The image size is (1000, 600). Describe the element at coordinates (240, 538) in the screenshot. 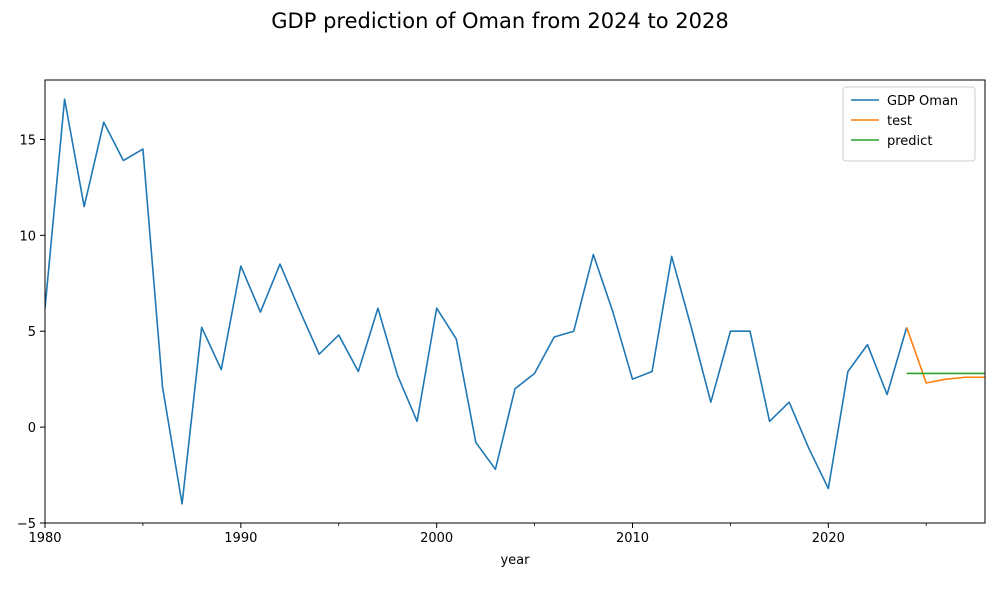

I see `x-tick-label: 1990` at that location.